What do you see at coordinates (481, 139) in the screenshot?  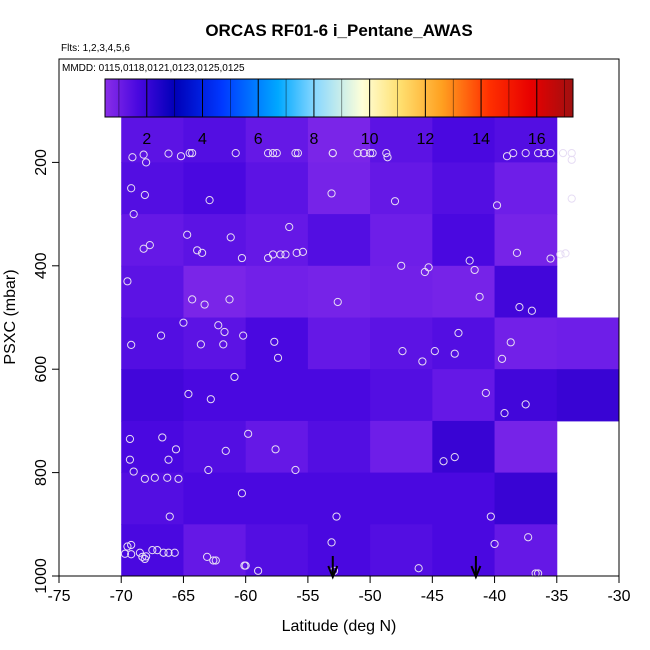 I see `colorbar-tick-label: 14` at bounding box center [481, 139].